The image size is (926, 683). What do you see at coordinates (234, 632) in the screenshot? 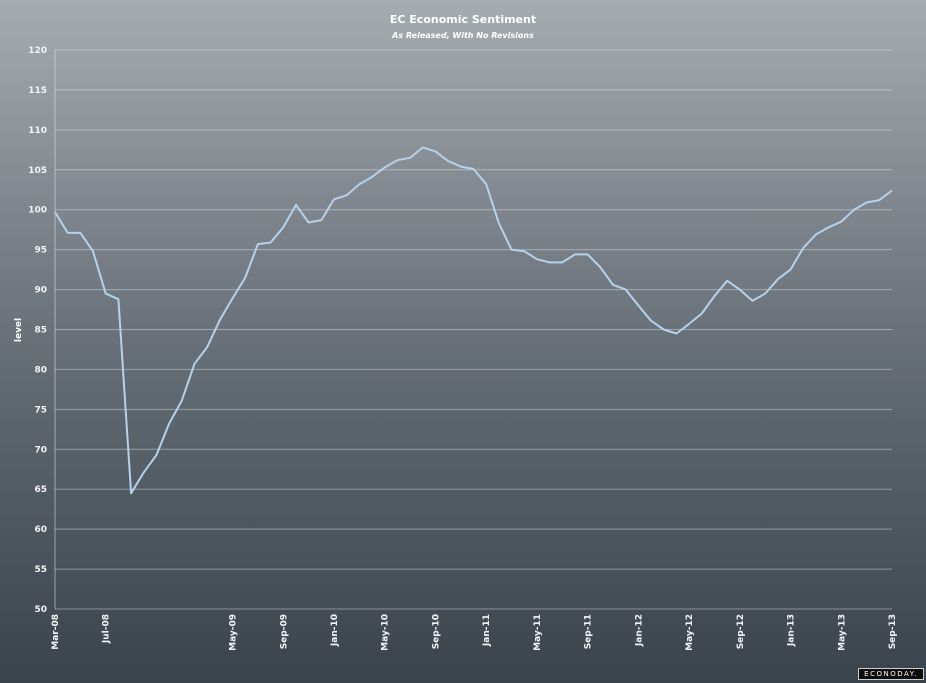
I see `x-tick-label: May-09` at bounding box center [234, 632].